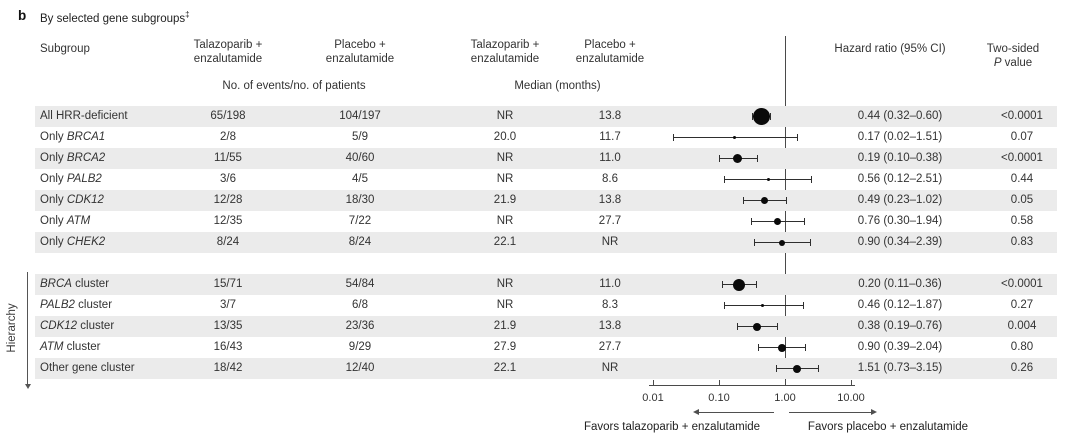 The width and height of the screenshot is (1080, 443). I want to click on pvalue-cell: 0.26, so click(1022, 368).